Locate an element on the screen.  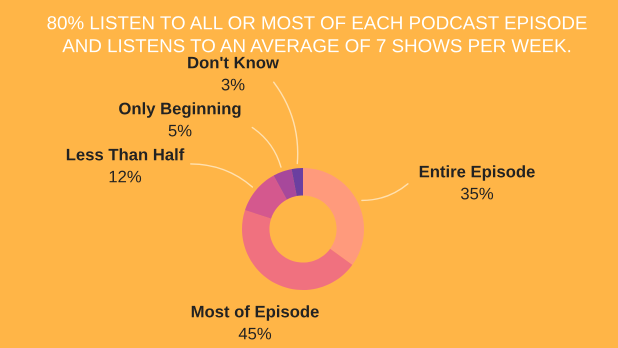
slice-label: Most of Episode is located at coordinates (255, 313).